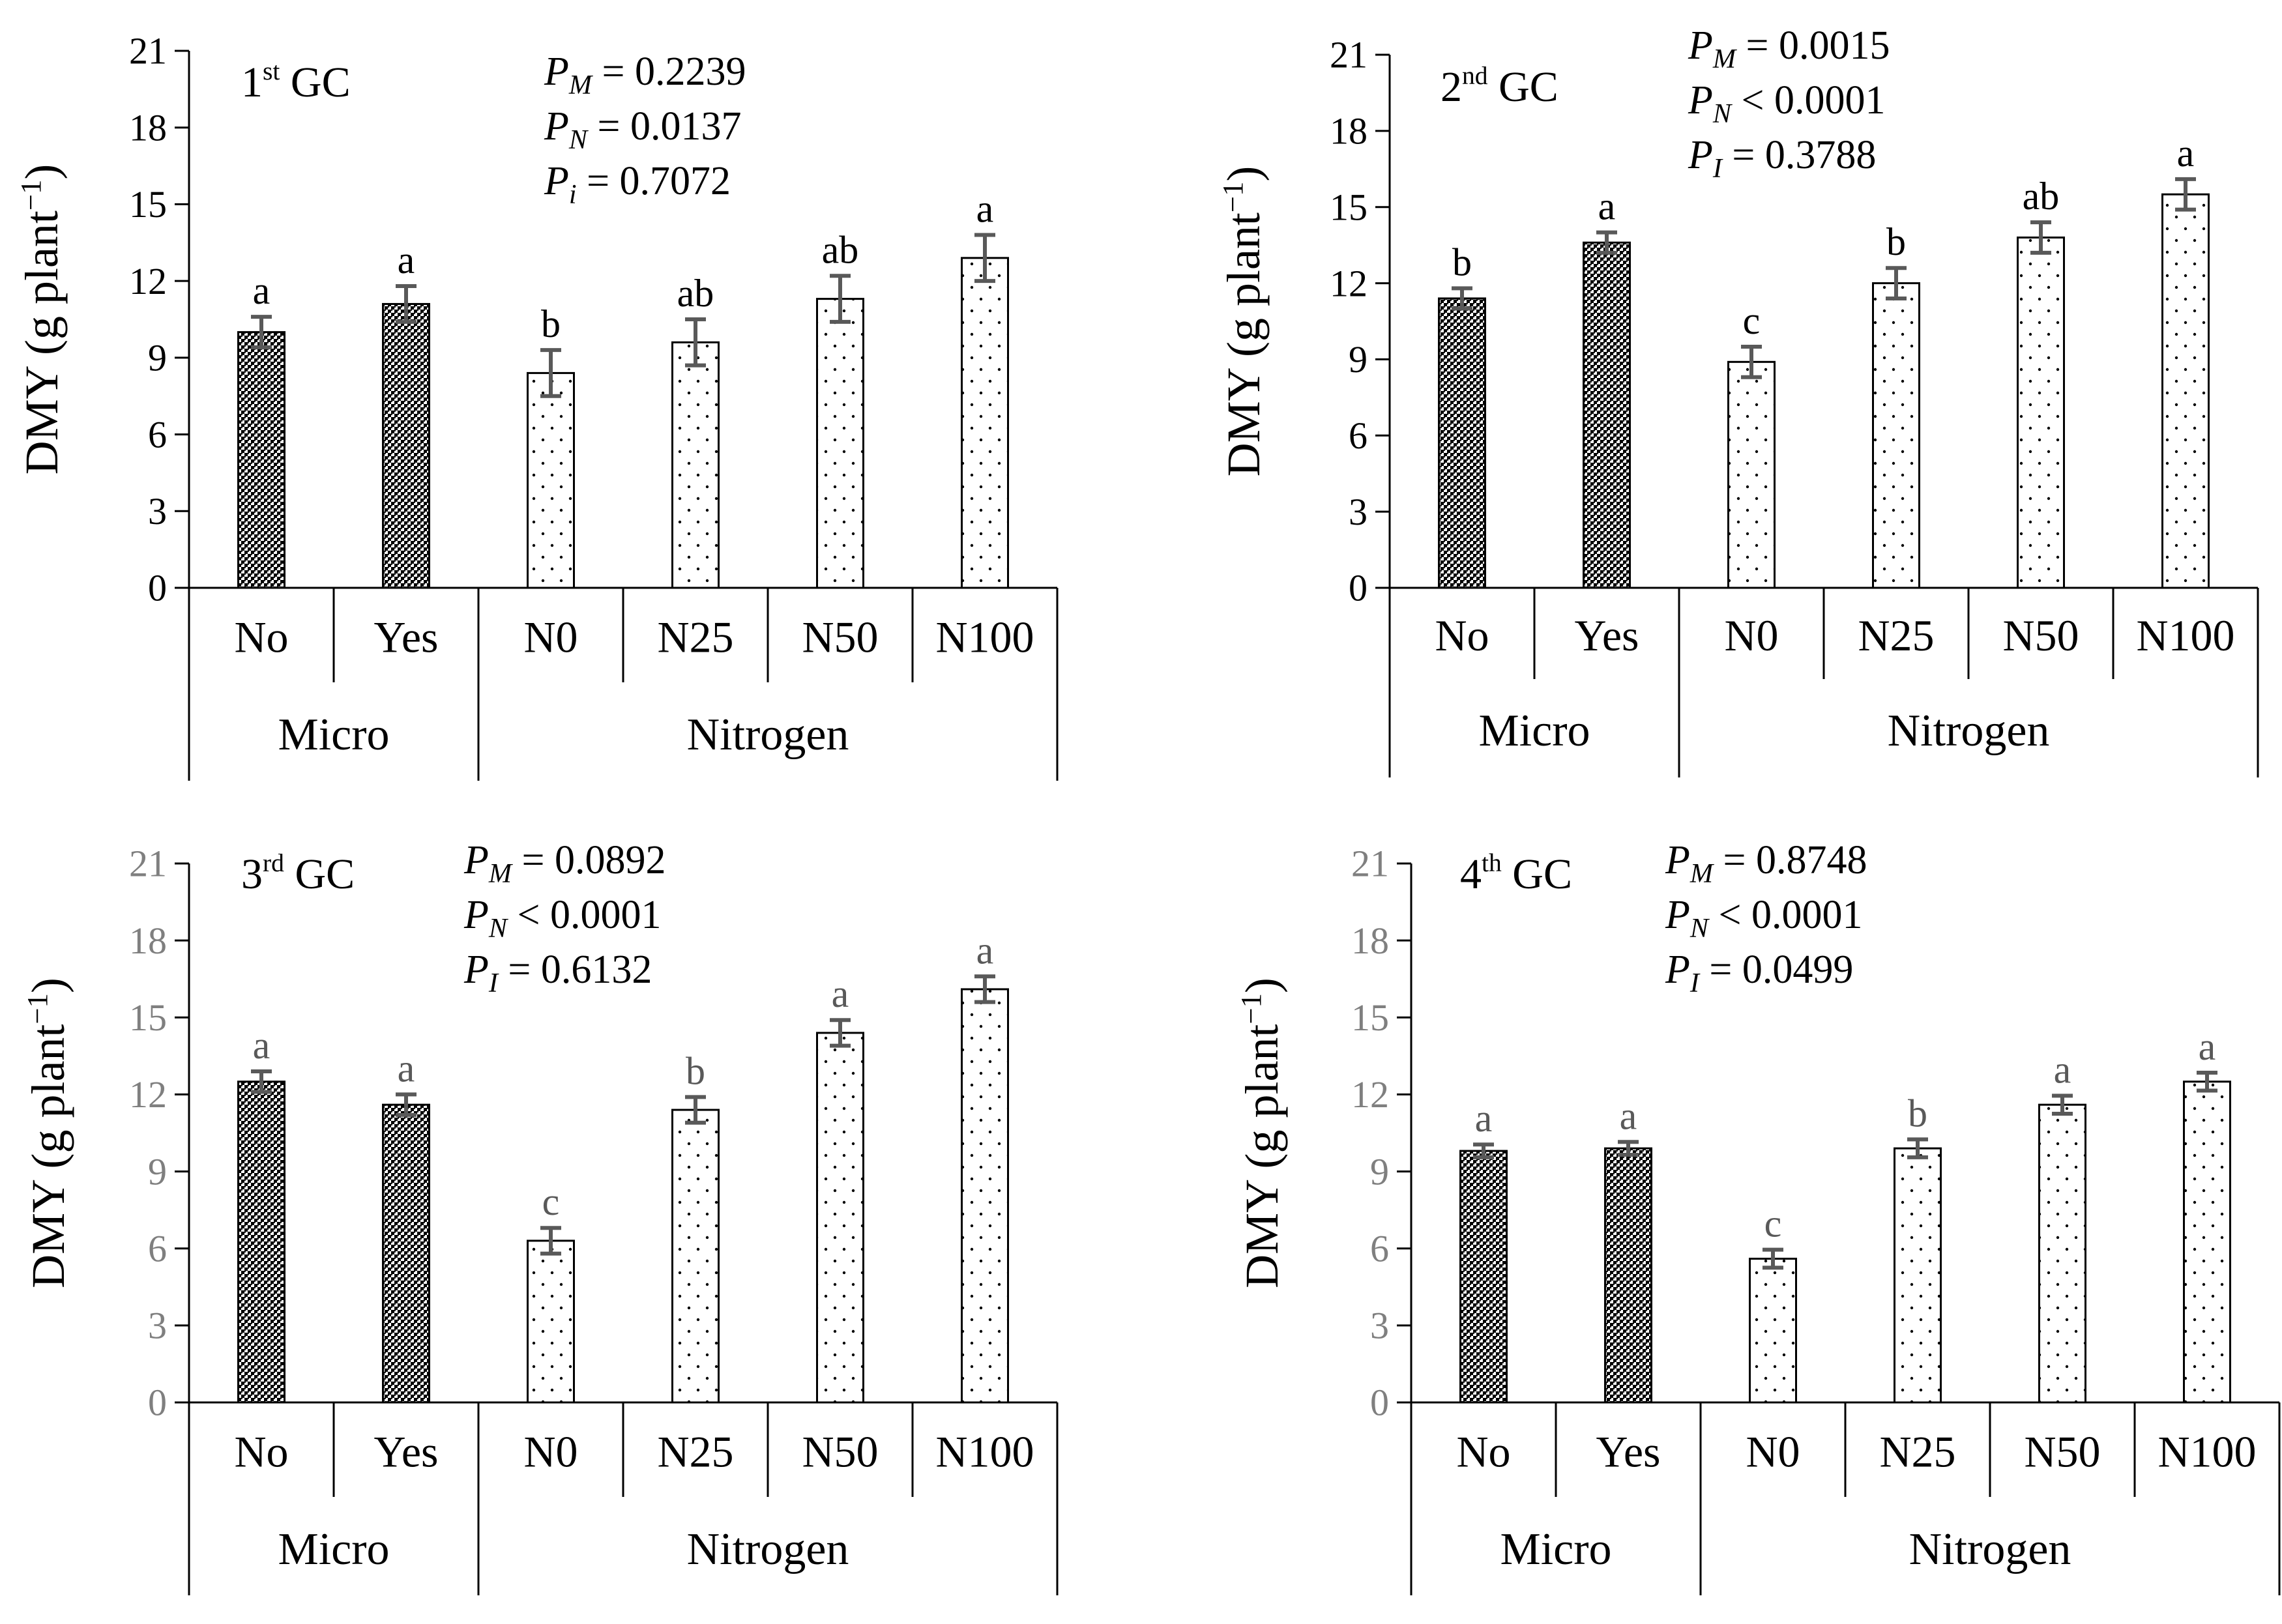  Describe the element at coordinates (1917, 1452) in the screenshot. I see `category-label-n25: N25` at that location.